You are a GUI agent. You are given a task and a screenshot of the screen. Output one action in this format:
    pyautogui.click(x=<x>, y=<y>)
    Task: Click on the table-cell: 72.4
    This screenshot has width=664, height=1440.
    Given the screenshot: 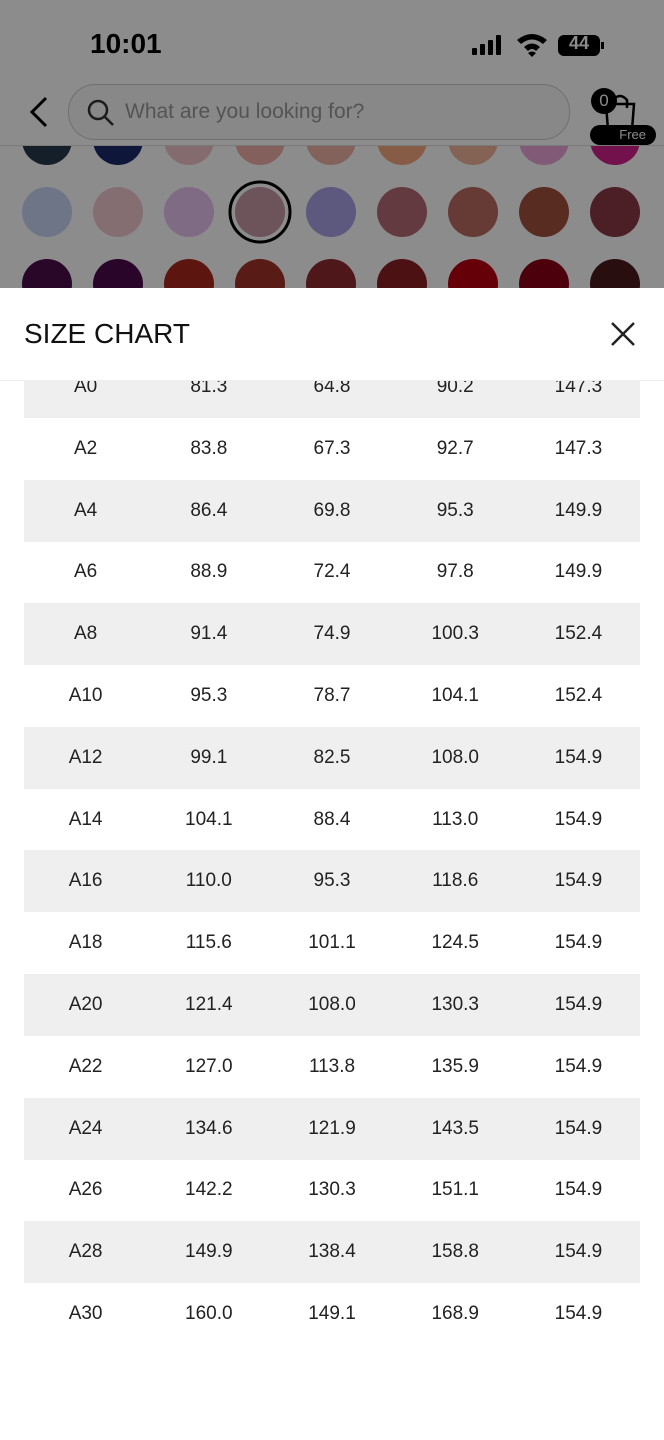 What is the action you would take?
    pyautogui.click(x=332, y=572)
    